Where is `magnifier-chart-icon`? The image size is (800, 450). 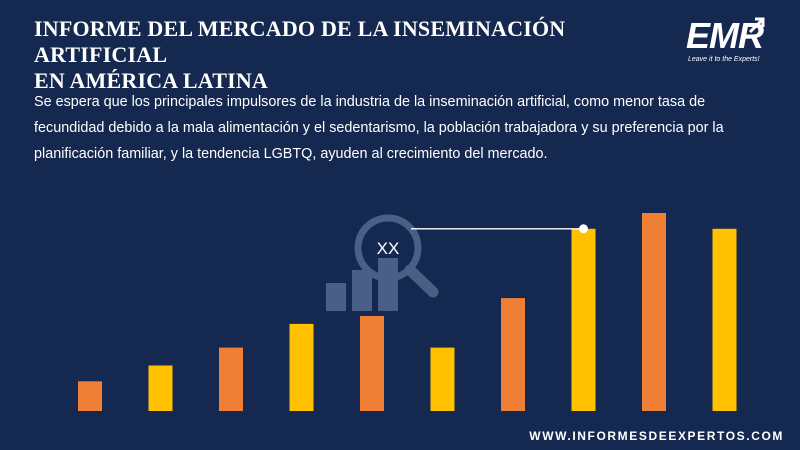 magnifier-chart-icon is located at coordinates (382, 262).